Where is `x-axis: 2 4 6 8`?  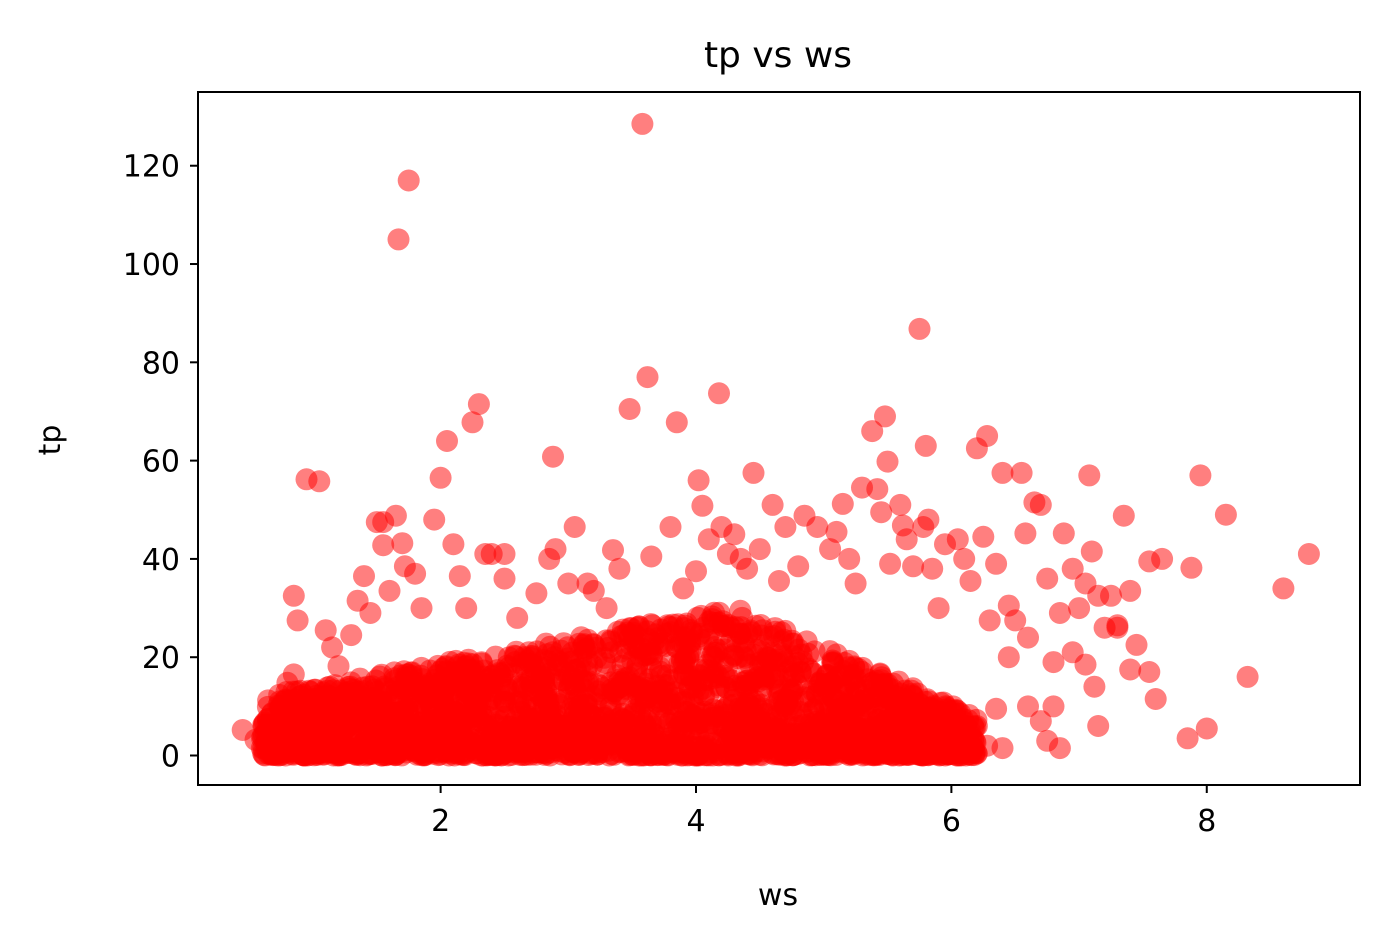 x-axis: 2 4 6 8 is located at coordinates (823, 812).